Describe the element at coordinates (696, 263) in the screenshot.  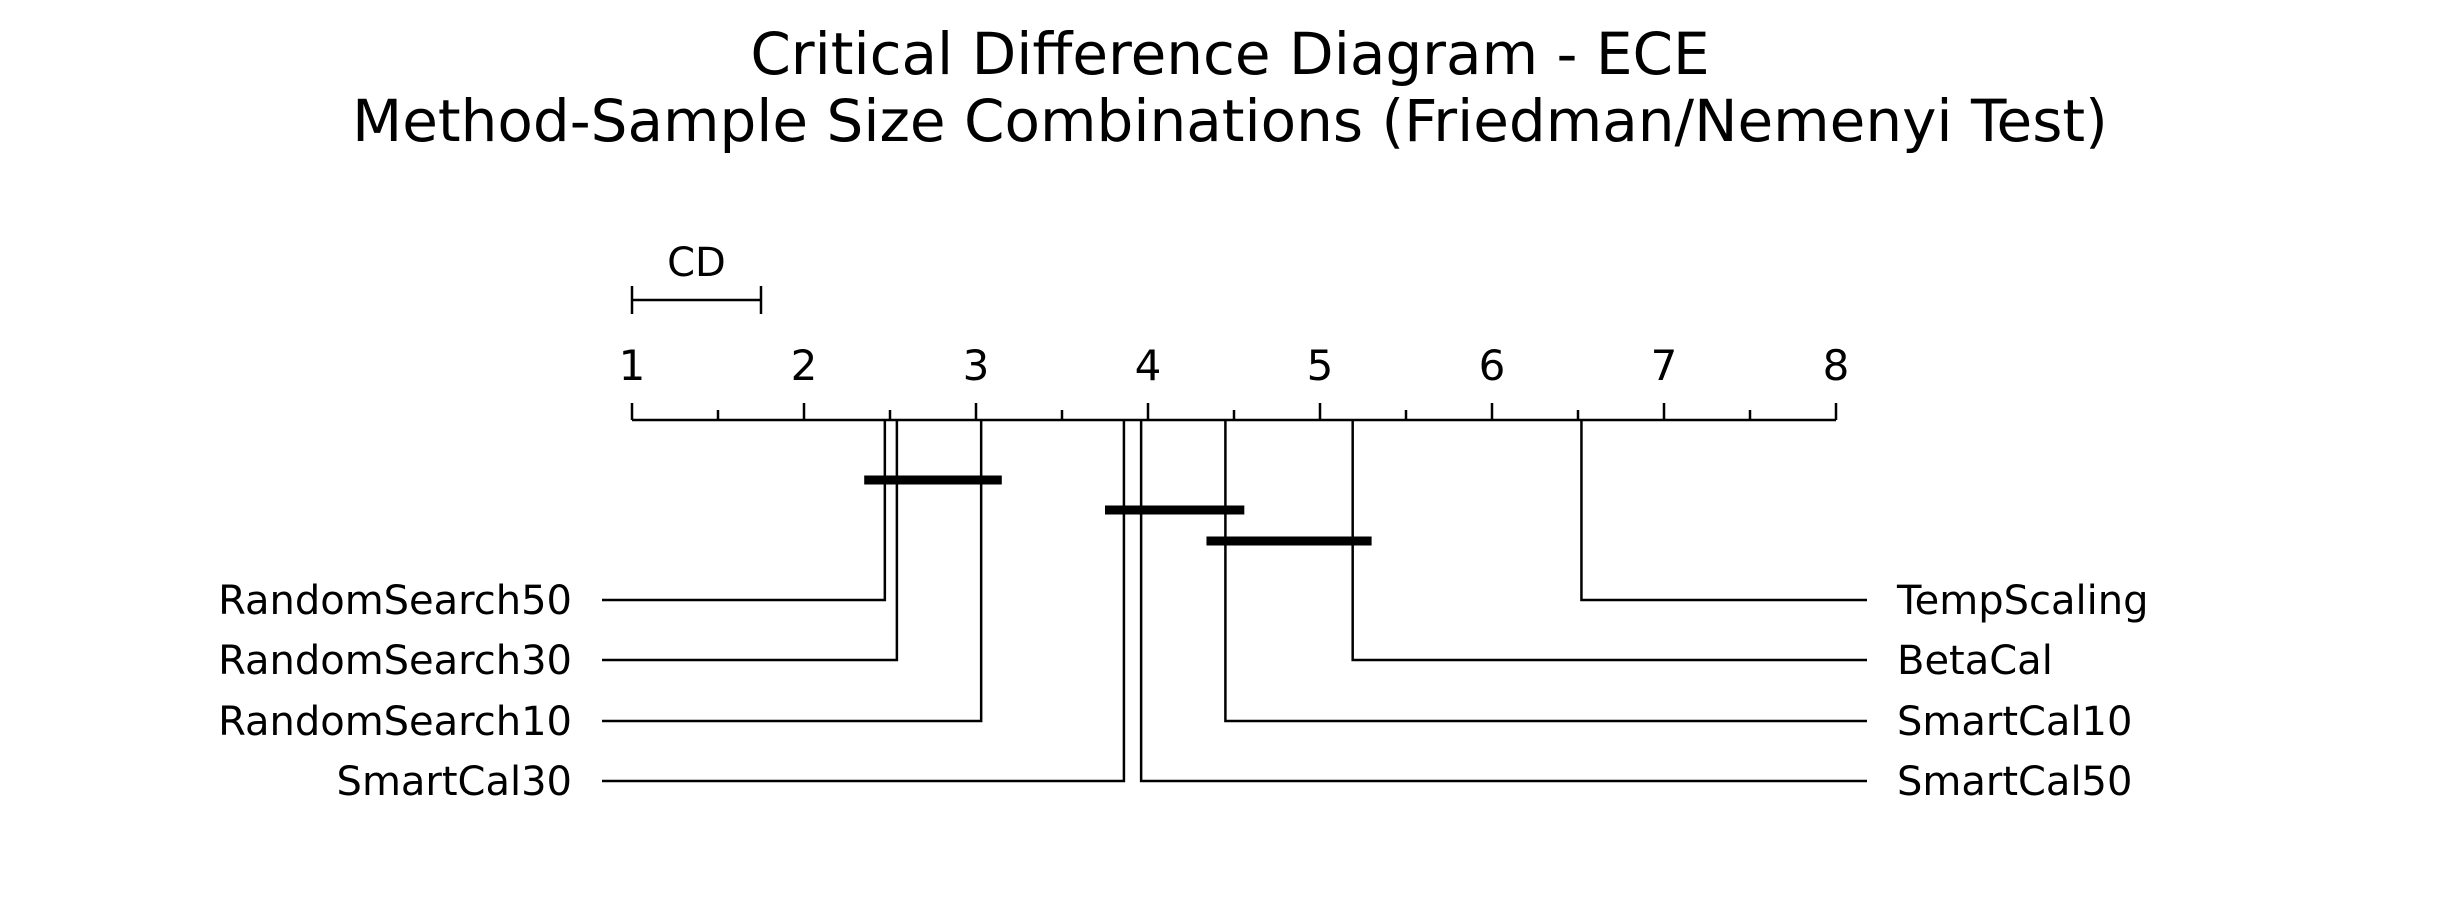
I see `cd-label: CD` at that location.